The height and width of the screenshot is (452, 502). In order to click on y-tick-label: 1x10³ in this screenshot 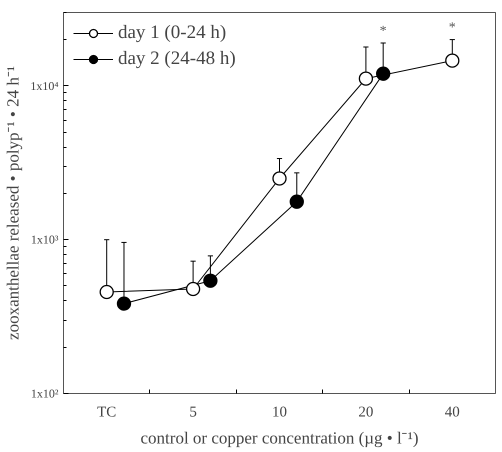, I will do `click(44, 239)`.